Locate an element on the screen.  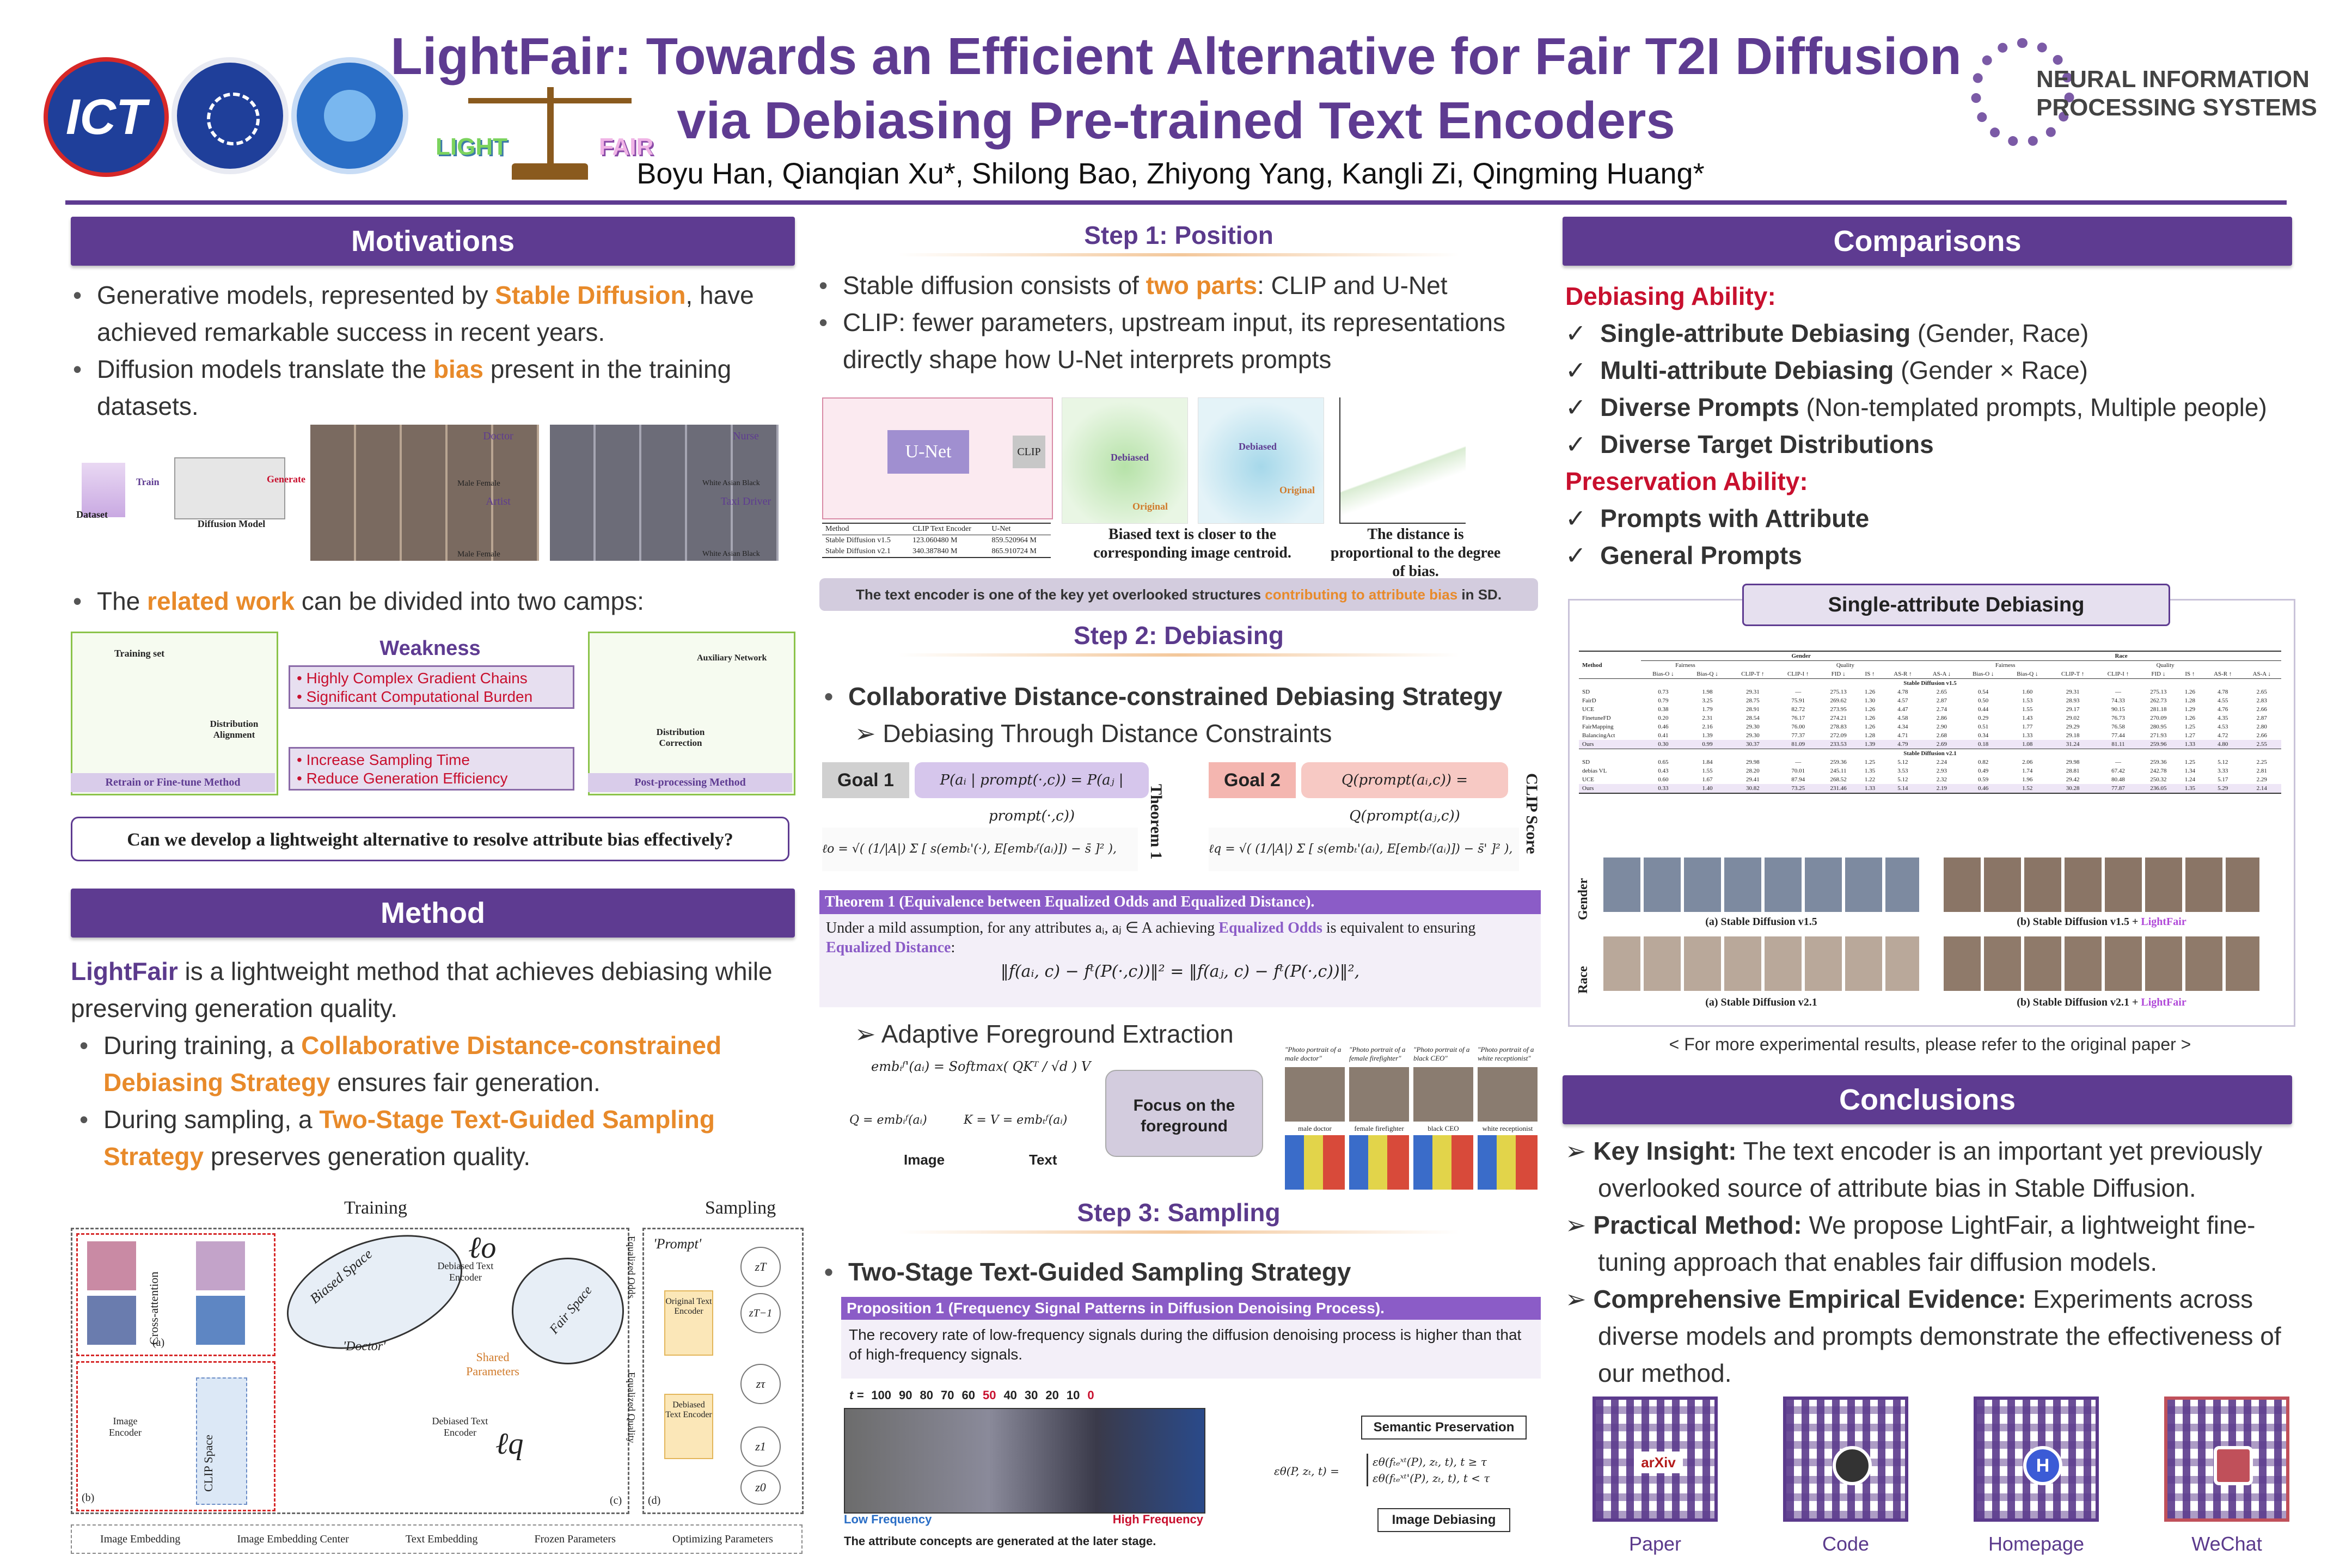
table-cell: 77.87 is located at coordinates (2118, 788).